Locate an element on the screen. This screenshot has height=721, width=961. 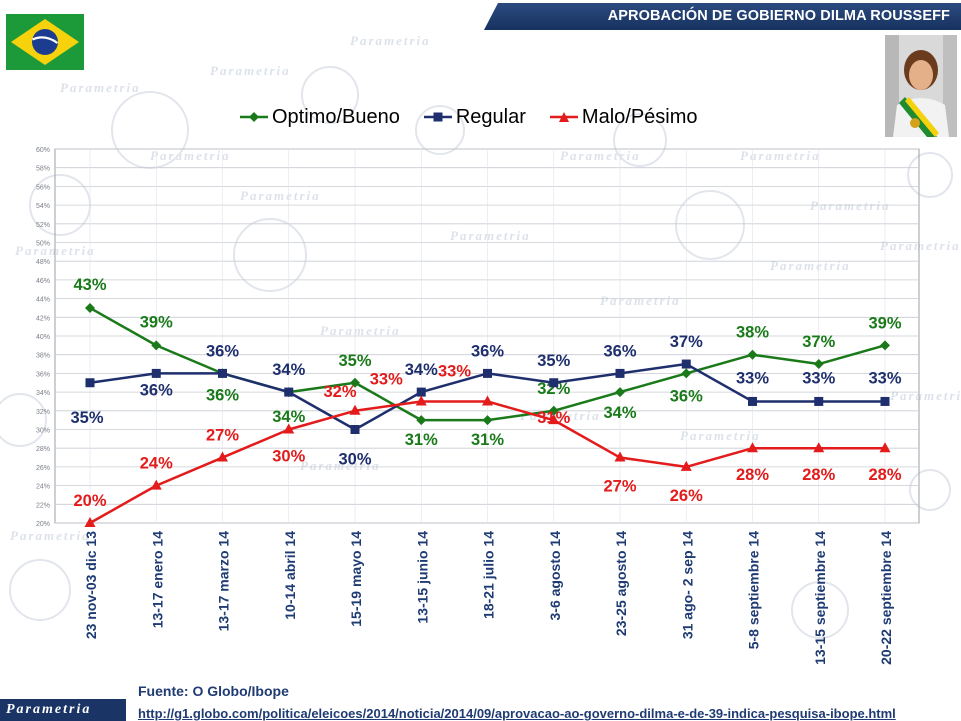
x-tick-label: 3-6 agosto 14 is located at coordinates (555, 576).